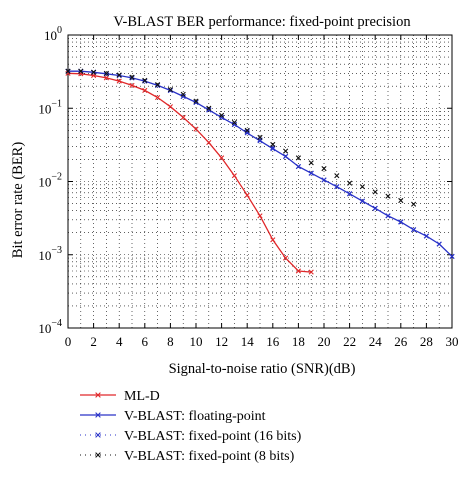  What do you see at coordinates (213, 436) in the screenshot?
I see `legend-item-3-label: V-BLAST: fixed-point (16 bits)` at bounding box center [213, 436].